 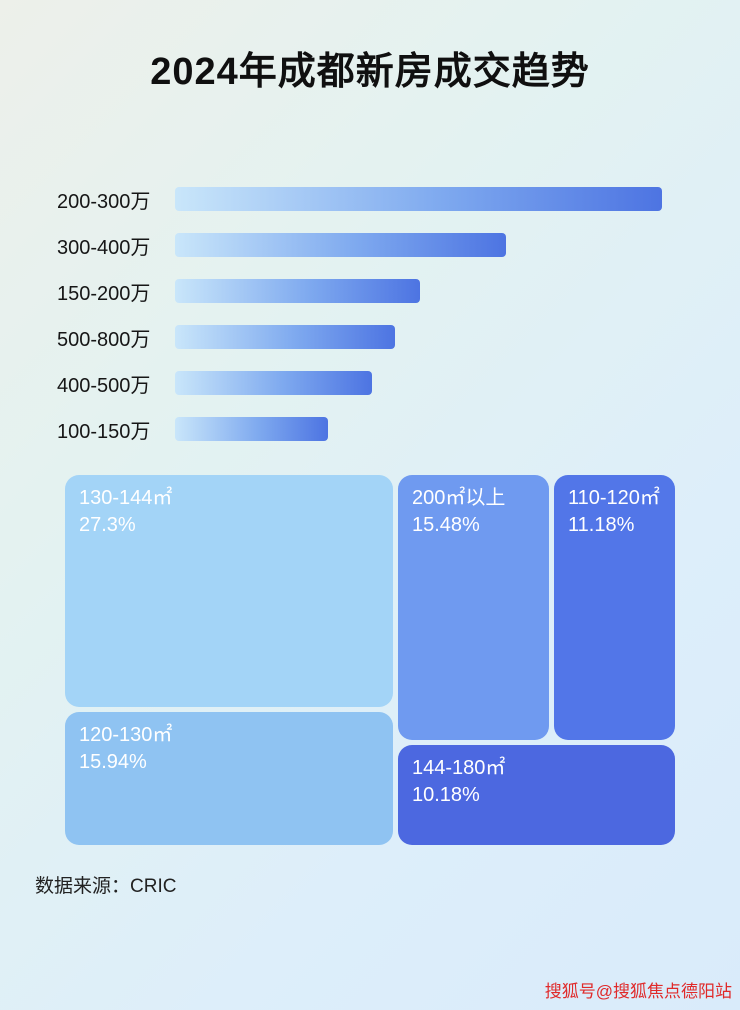 I want to click on watermark: 搜狐号@搜狐焦点德阳站, so click(x=638, y=991).